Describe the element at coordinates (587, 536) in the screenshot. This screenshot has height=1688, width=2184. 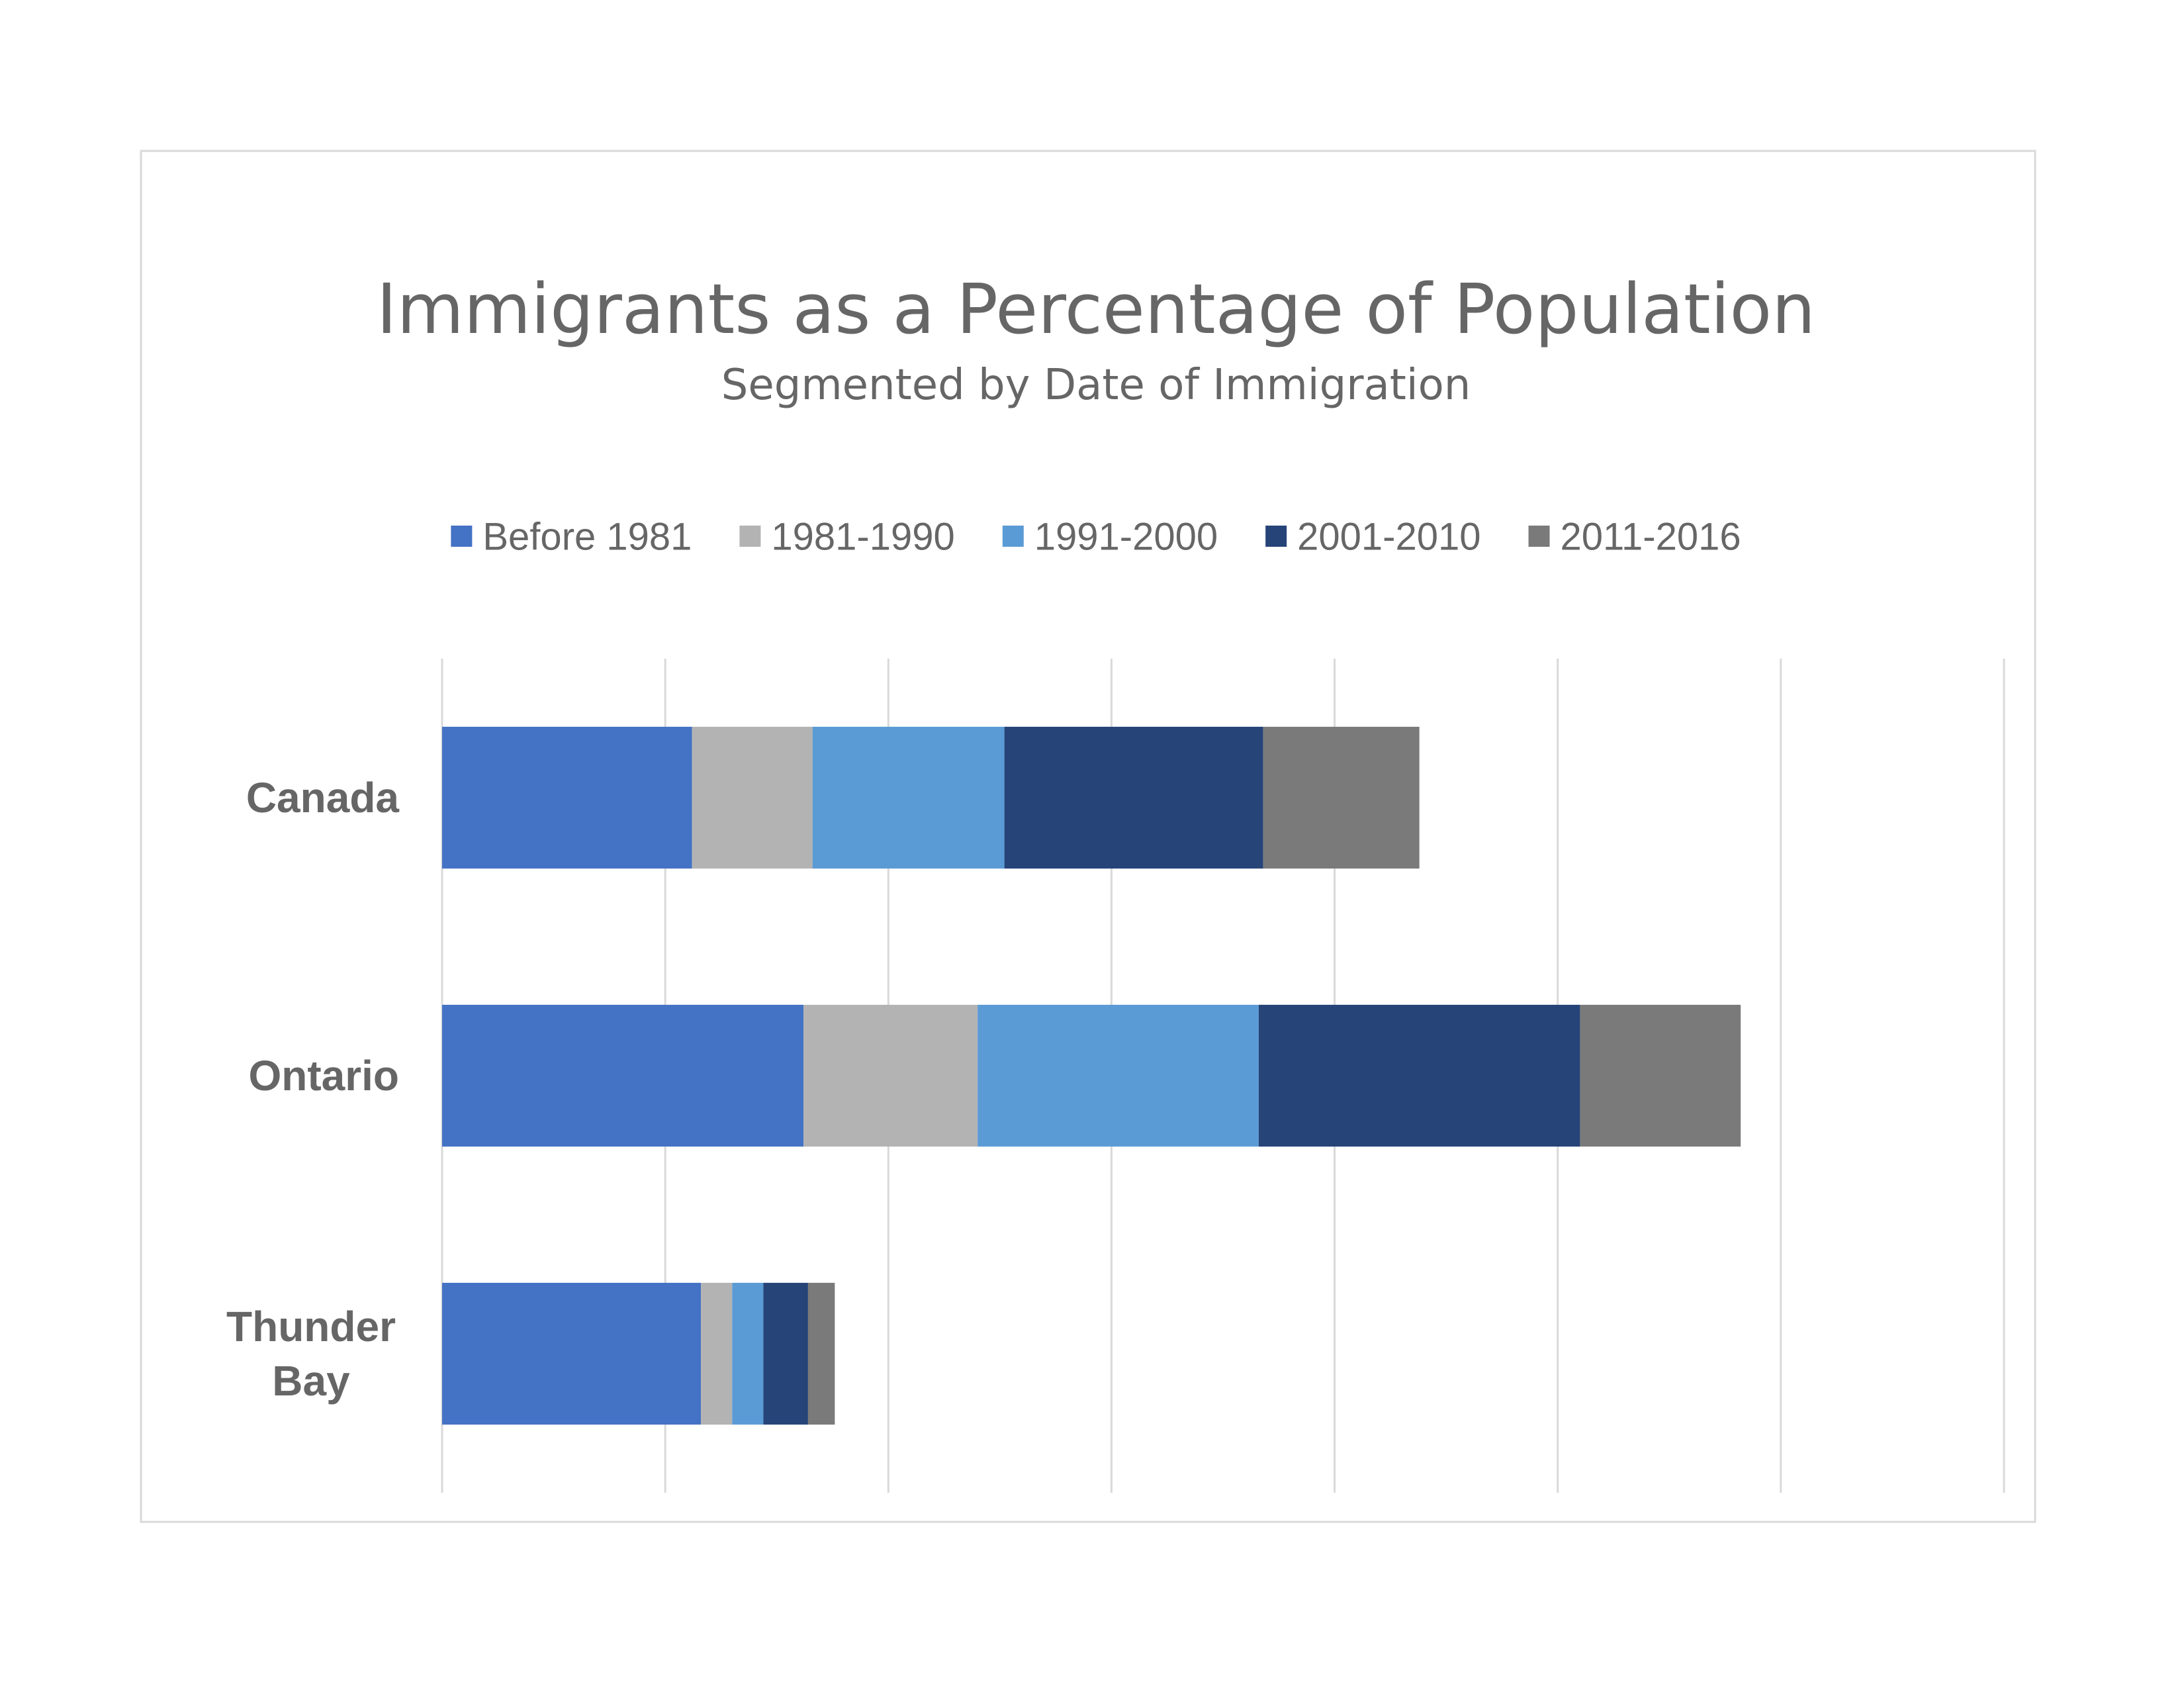
I see `legend-label: Before 1981` at that location.